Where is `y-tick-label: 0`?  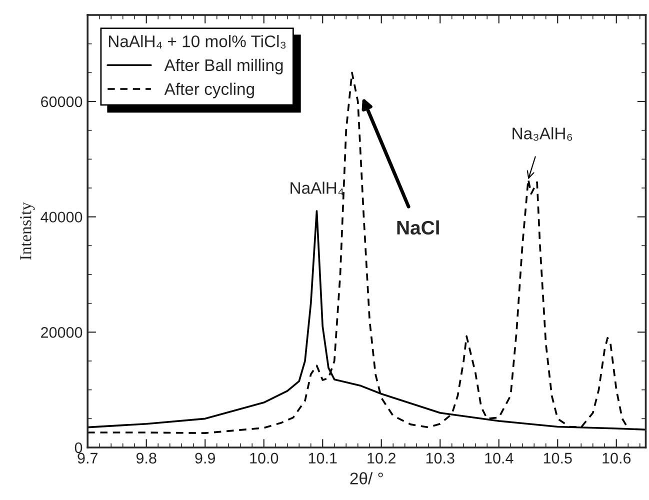
y-tick-label: 0 is located at coordinates (78, 448).